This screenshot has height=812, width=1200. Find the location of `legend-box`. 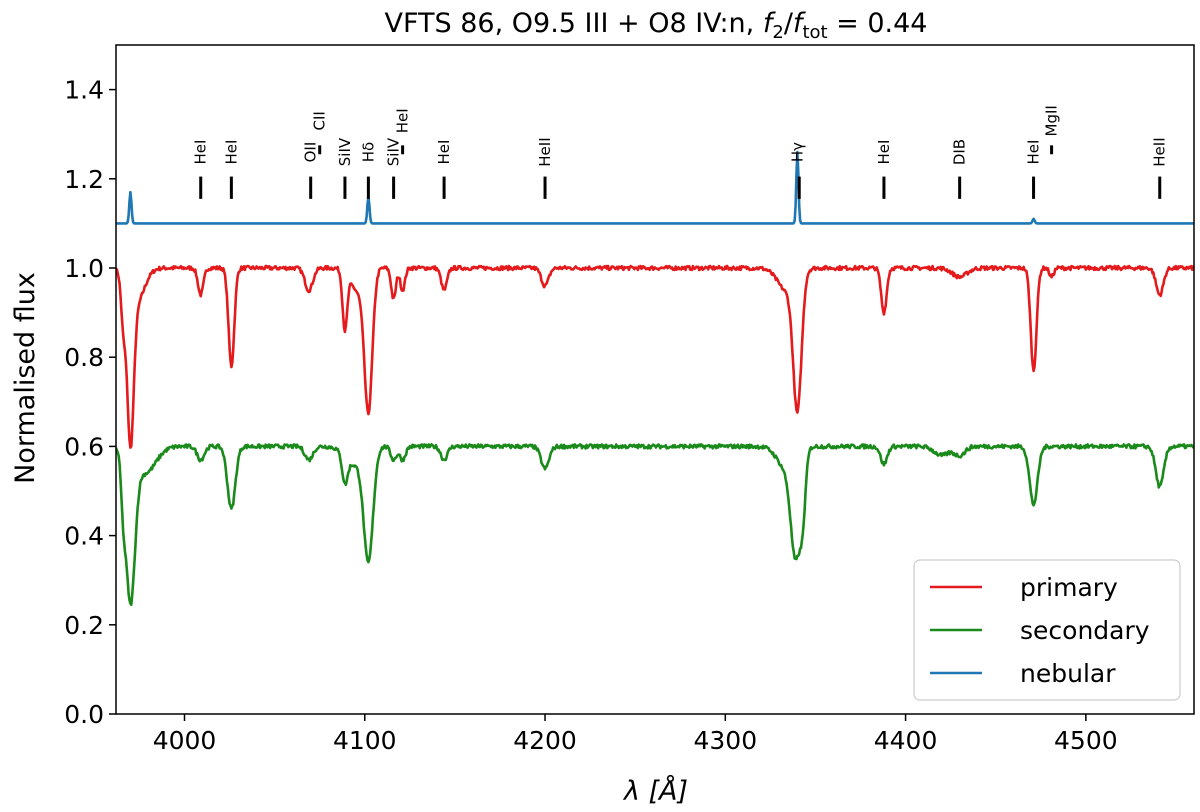

legend-box is located at coordinates (1047, 630).